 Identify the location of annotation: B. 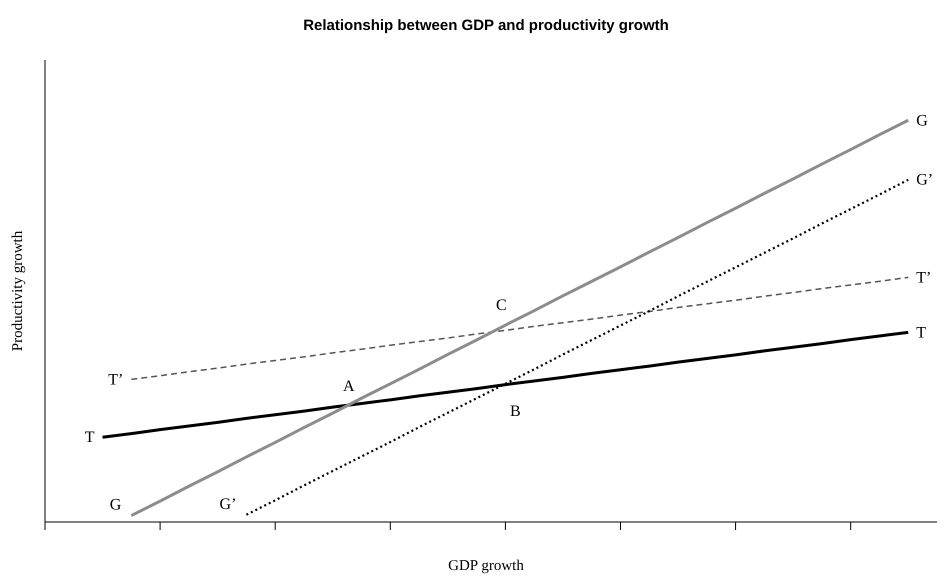
(515, 411).